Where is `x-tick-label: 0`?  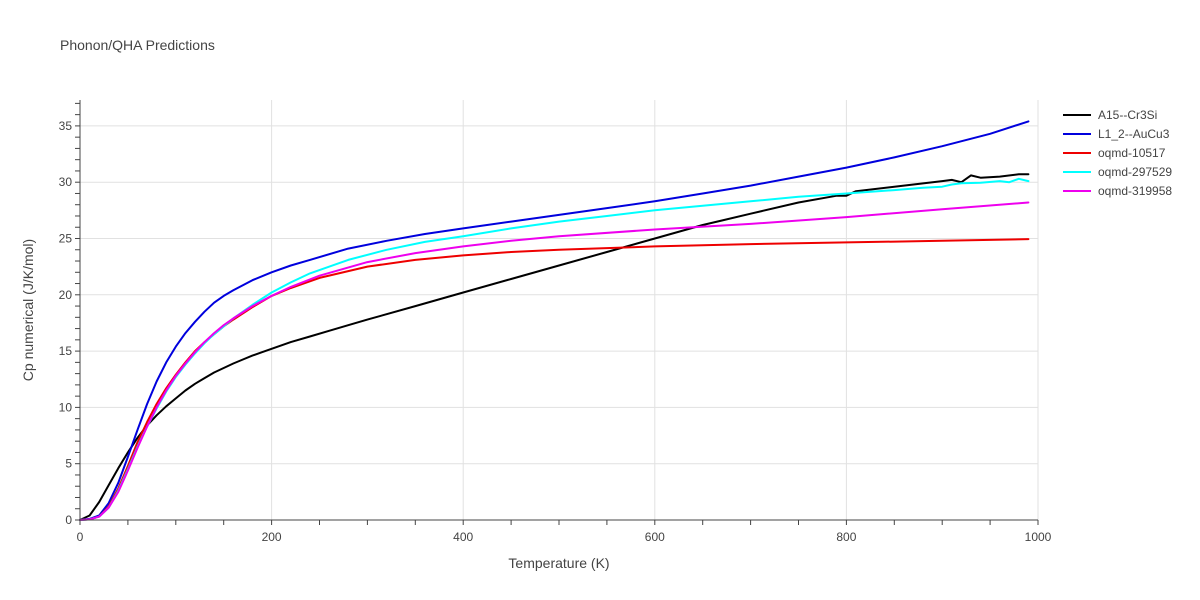 x-tick-label: 0 is located at coordinates (80, 537).